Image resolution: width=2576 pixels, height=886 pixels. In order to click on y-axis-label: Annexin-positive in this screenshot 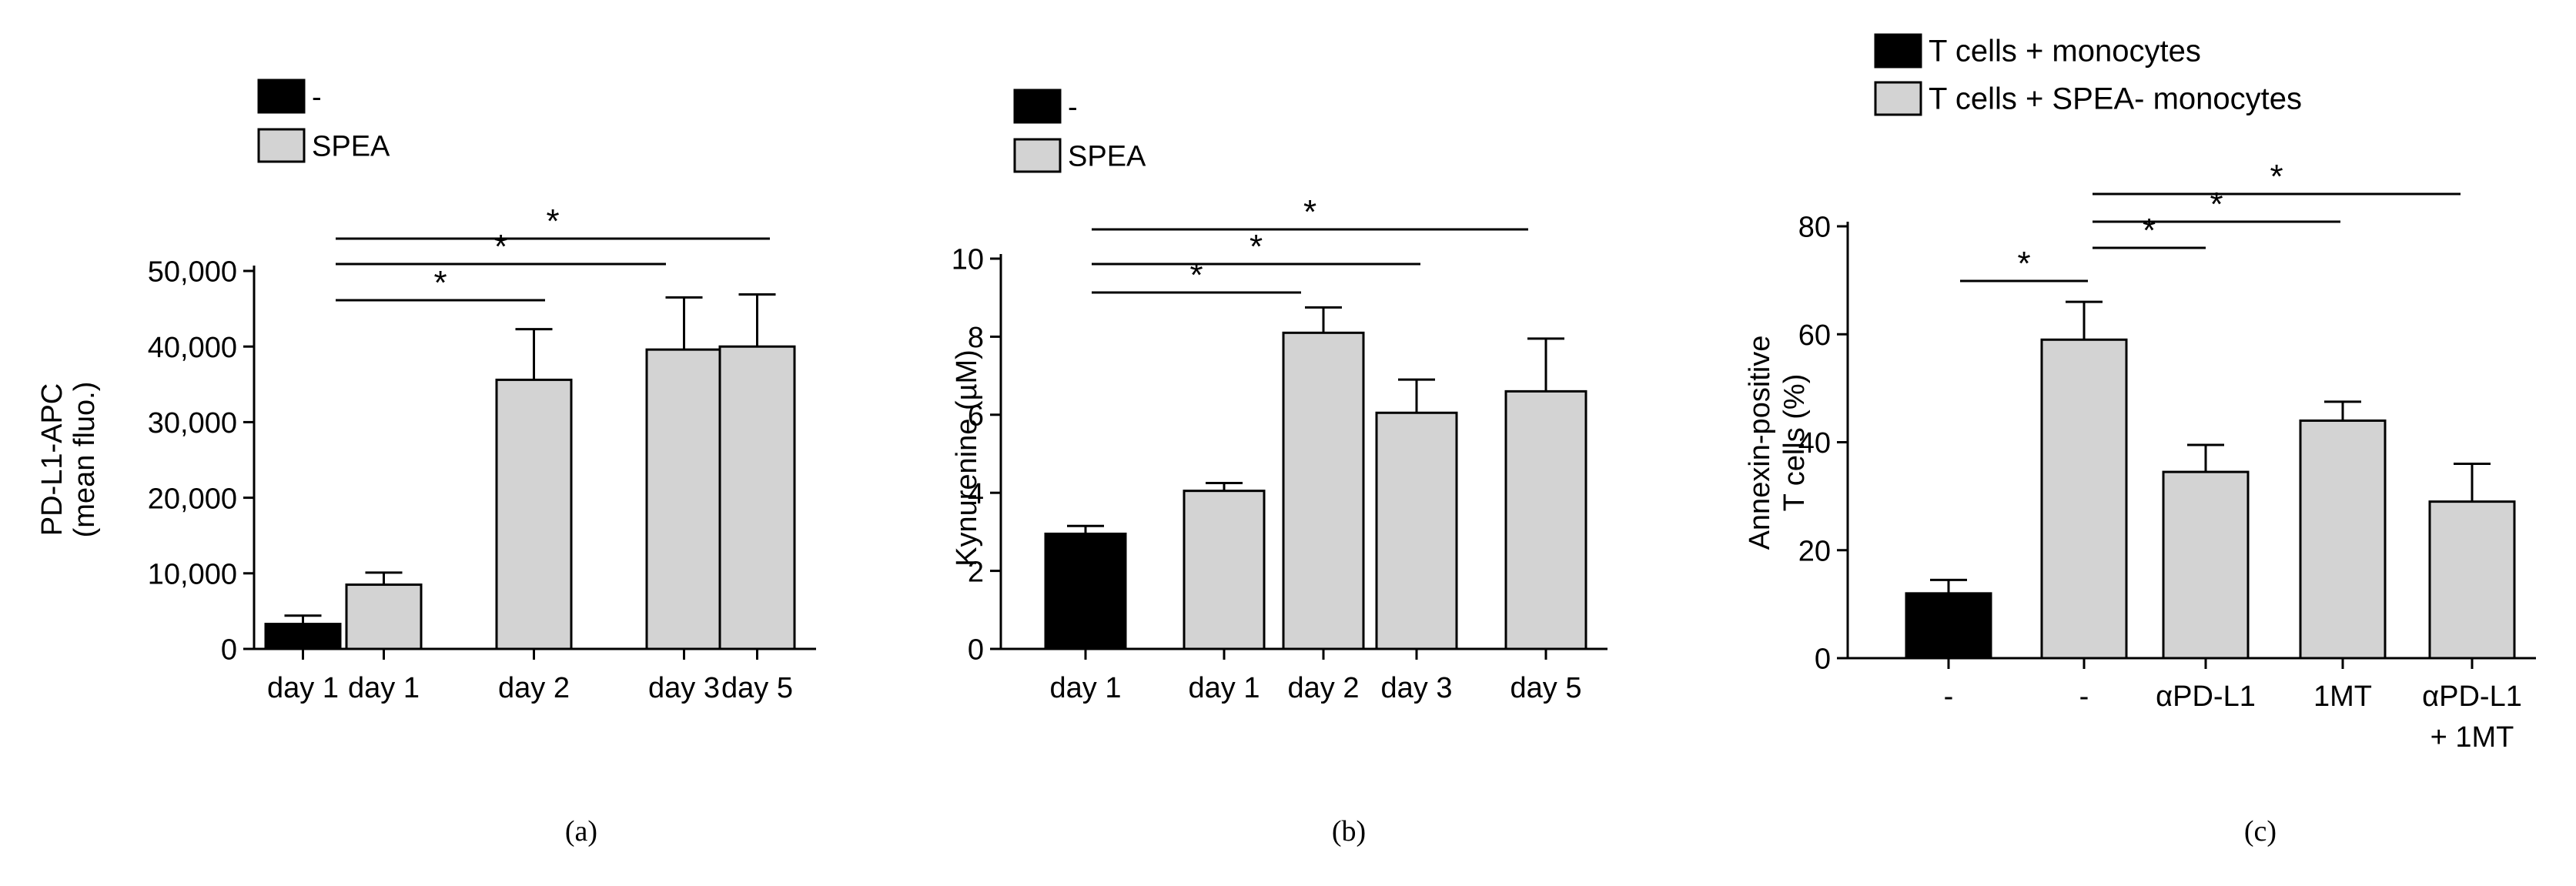, I will do `click(1760, 443)`.